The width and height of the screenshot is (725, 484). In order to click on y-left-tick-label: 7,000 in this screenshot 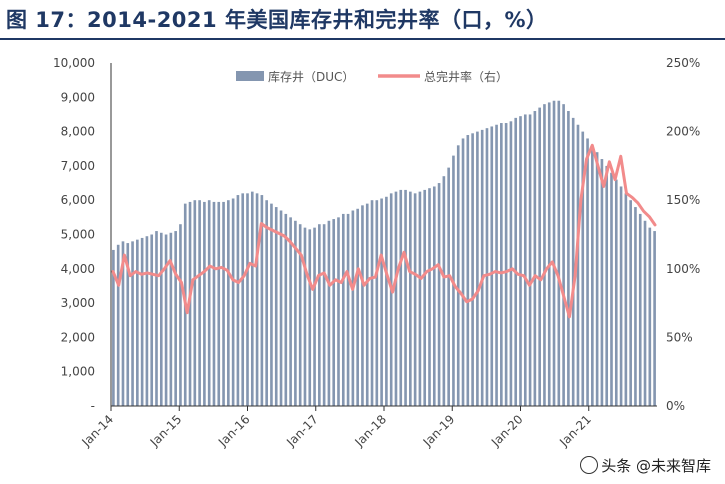, I will do `click(78, 166)`.